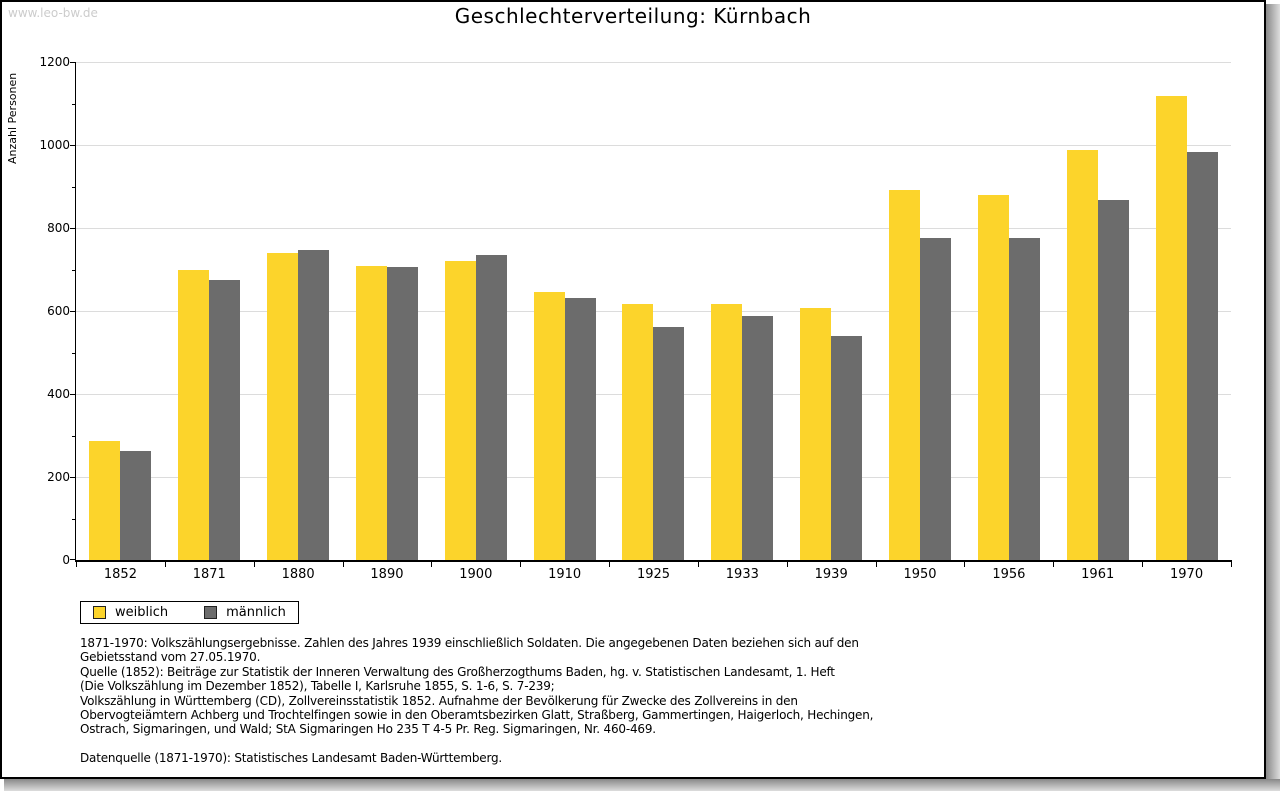 The width and height of the screenshot is (1280, 791). I want to click on bar-weiblich-1939, so click(816, 434).